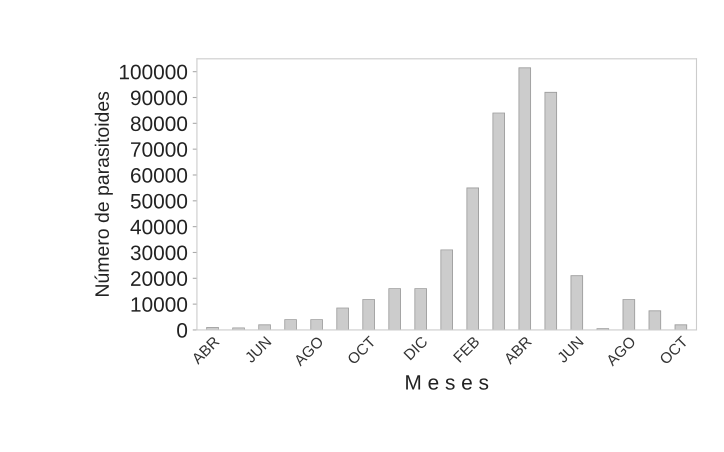 The image size is (724, 452). Describe the element at coordinates (154, 72) in the screenshot. I see `y-tick-label: 100000` at that location.